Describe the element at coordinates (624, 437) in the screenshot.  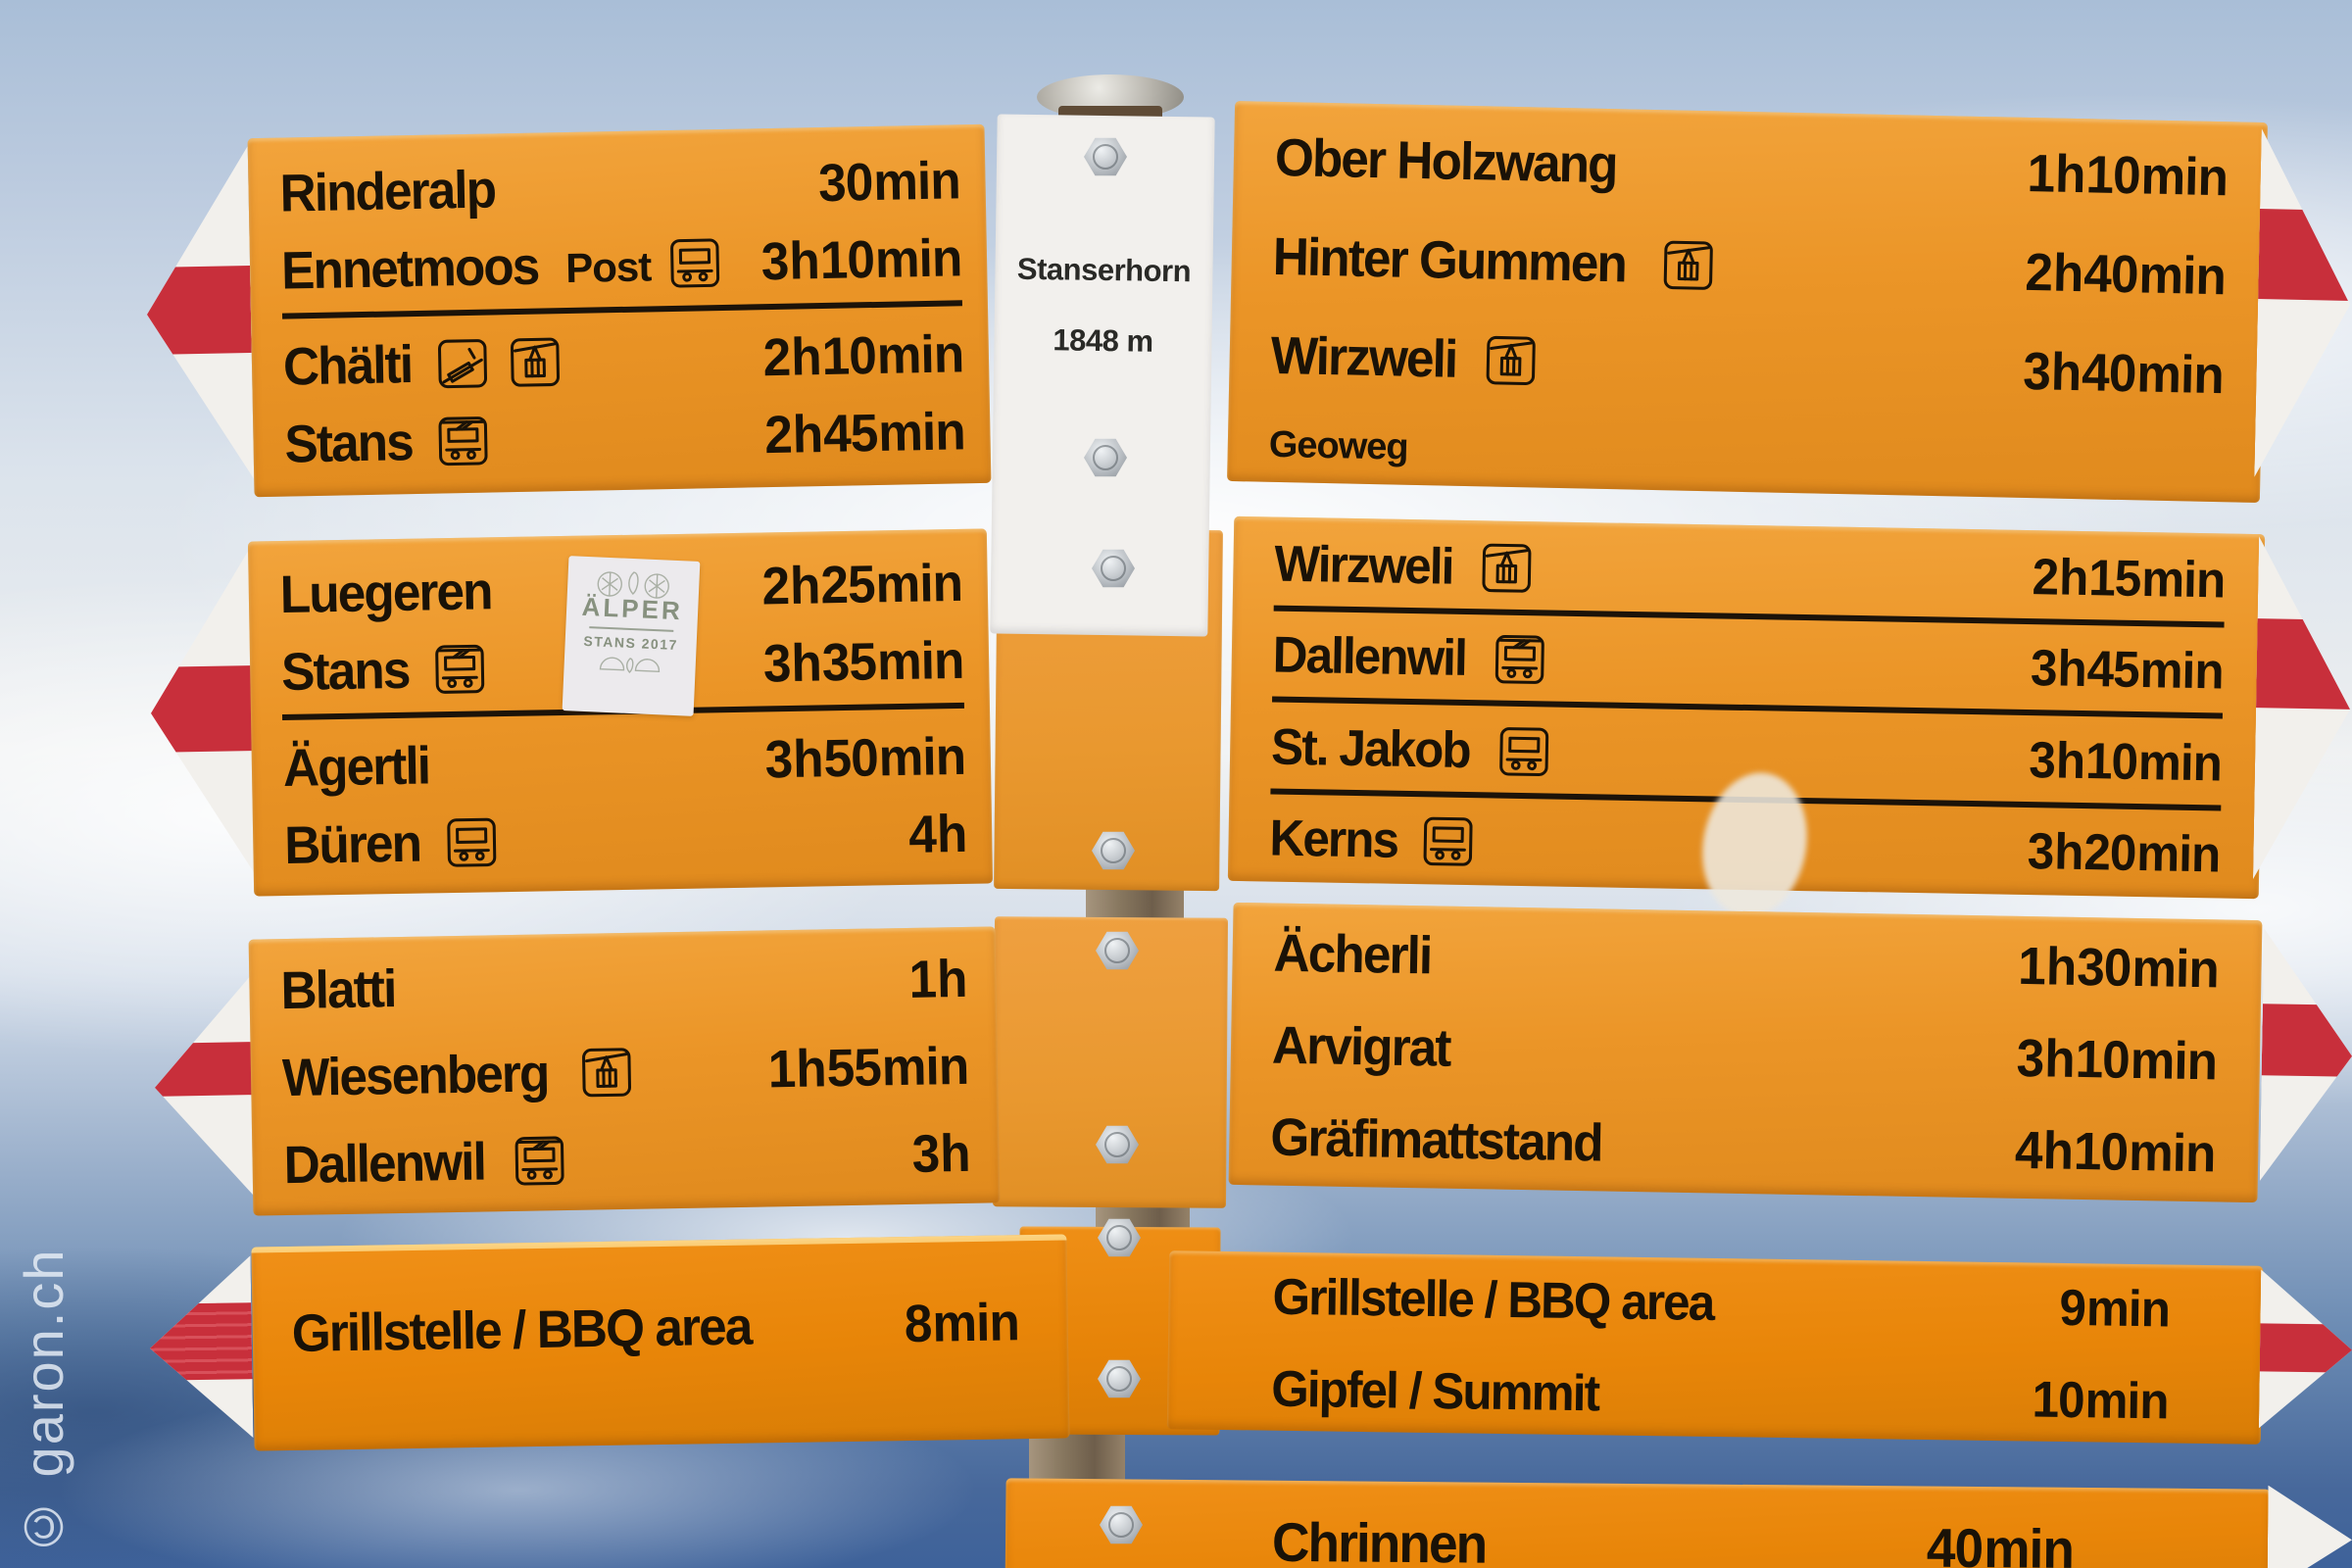
I see `destination-row: Stans 2 h 45 min` at that location.